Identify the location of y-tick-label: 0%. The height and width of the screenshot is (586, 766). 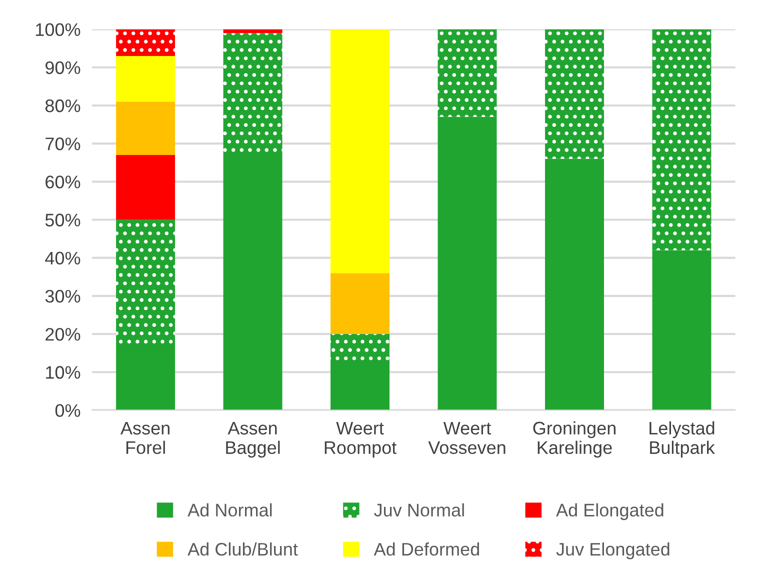
(67, 410).